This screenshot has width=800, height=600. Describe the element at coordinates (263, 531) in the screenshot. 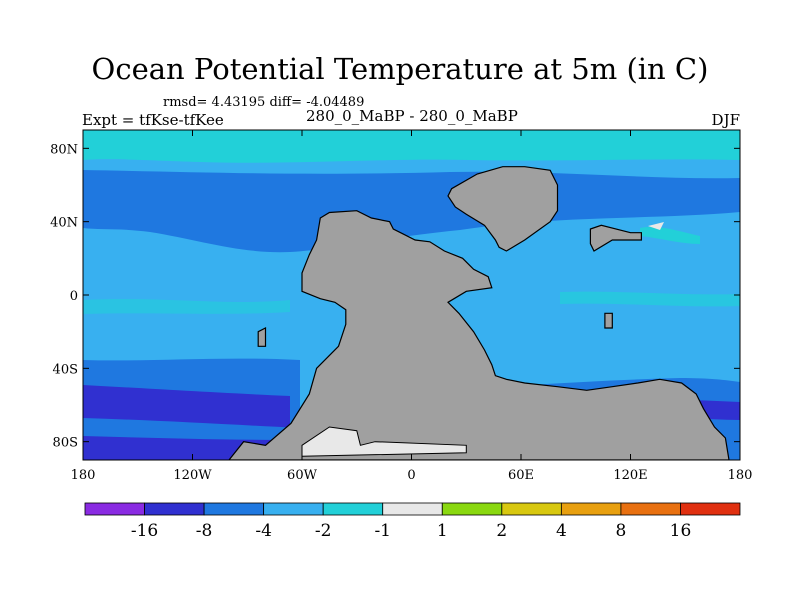

I see `colorbar-label: -4` at that location.